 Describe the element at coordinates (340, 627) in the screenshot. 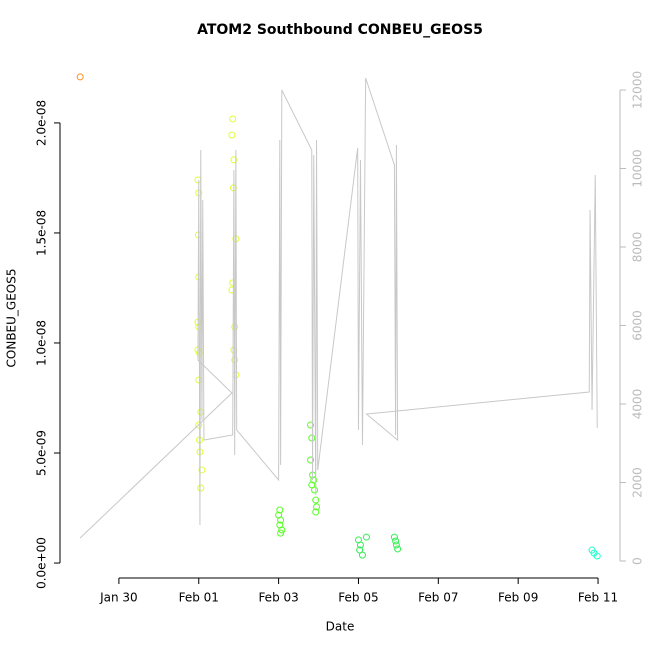

I see `x-axis-label: Date` at that location.